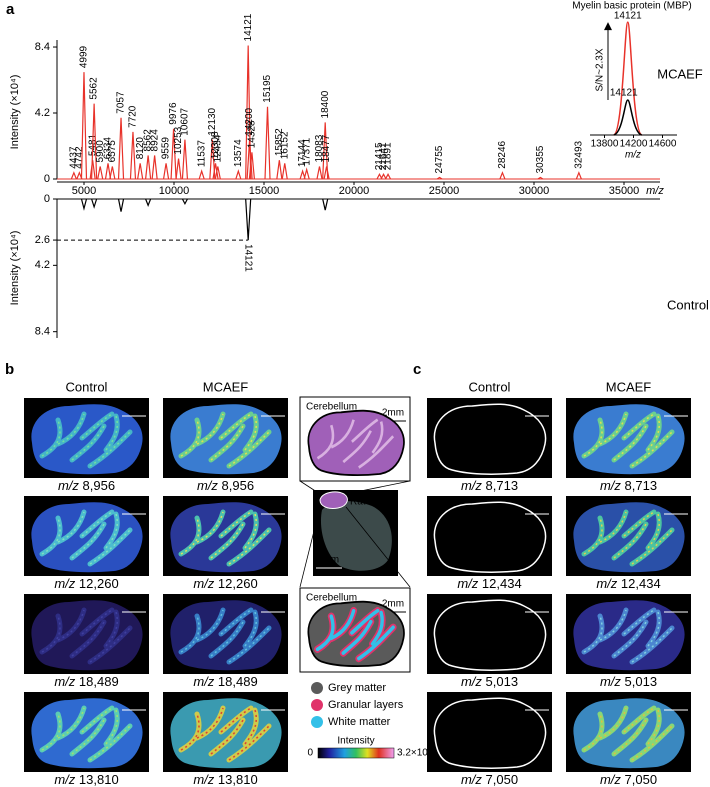 The image size is (710, 787). Describe the element at coordinates (600, 69) in the screenshot. I see `inset-annotation: S/N~2.3X` at that location.